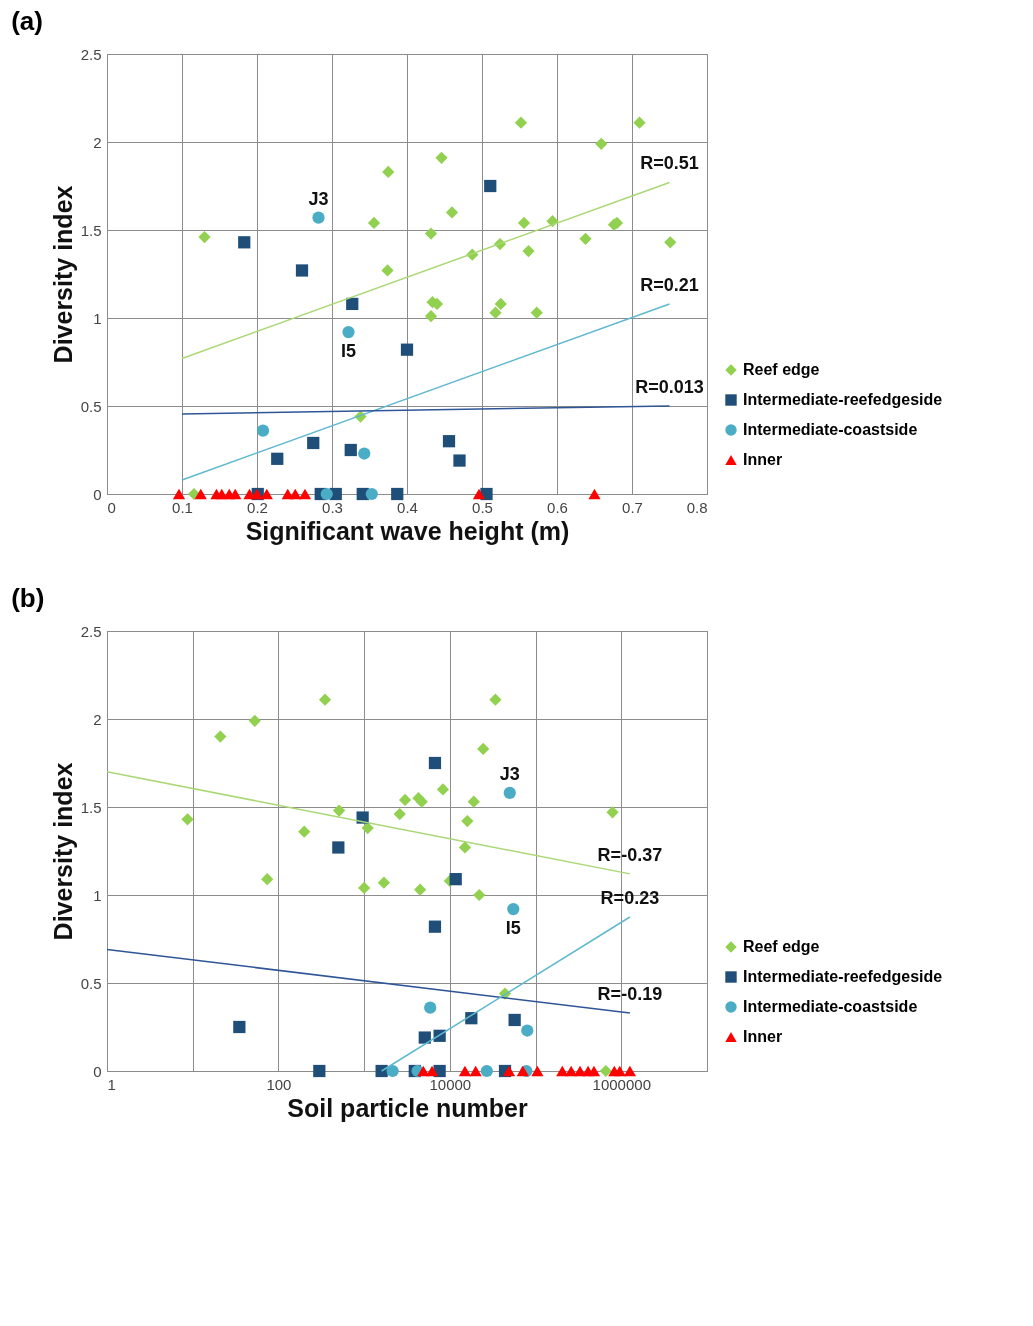  What do you see at coordinates (182, 507) in the screenshot?
I see `x-tick-label: 0.1` at bounding box center [182, 507].